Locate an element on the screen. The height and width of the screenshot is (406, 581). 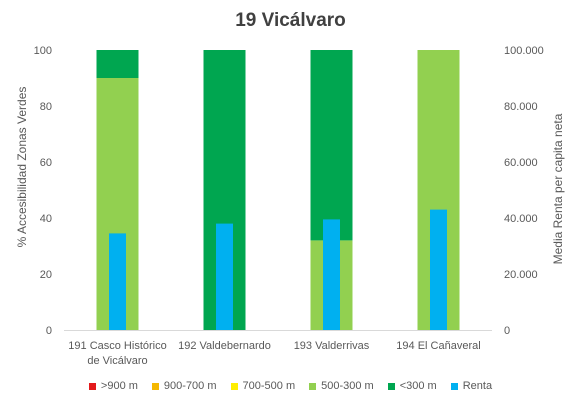
legend-label: 700-500 m is located at coordinates (269, 386).